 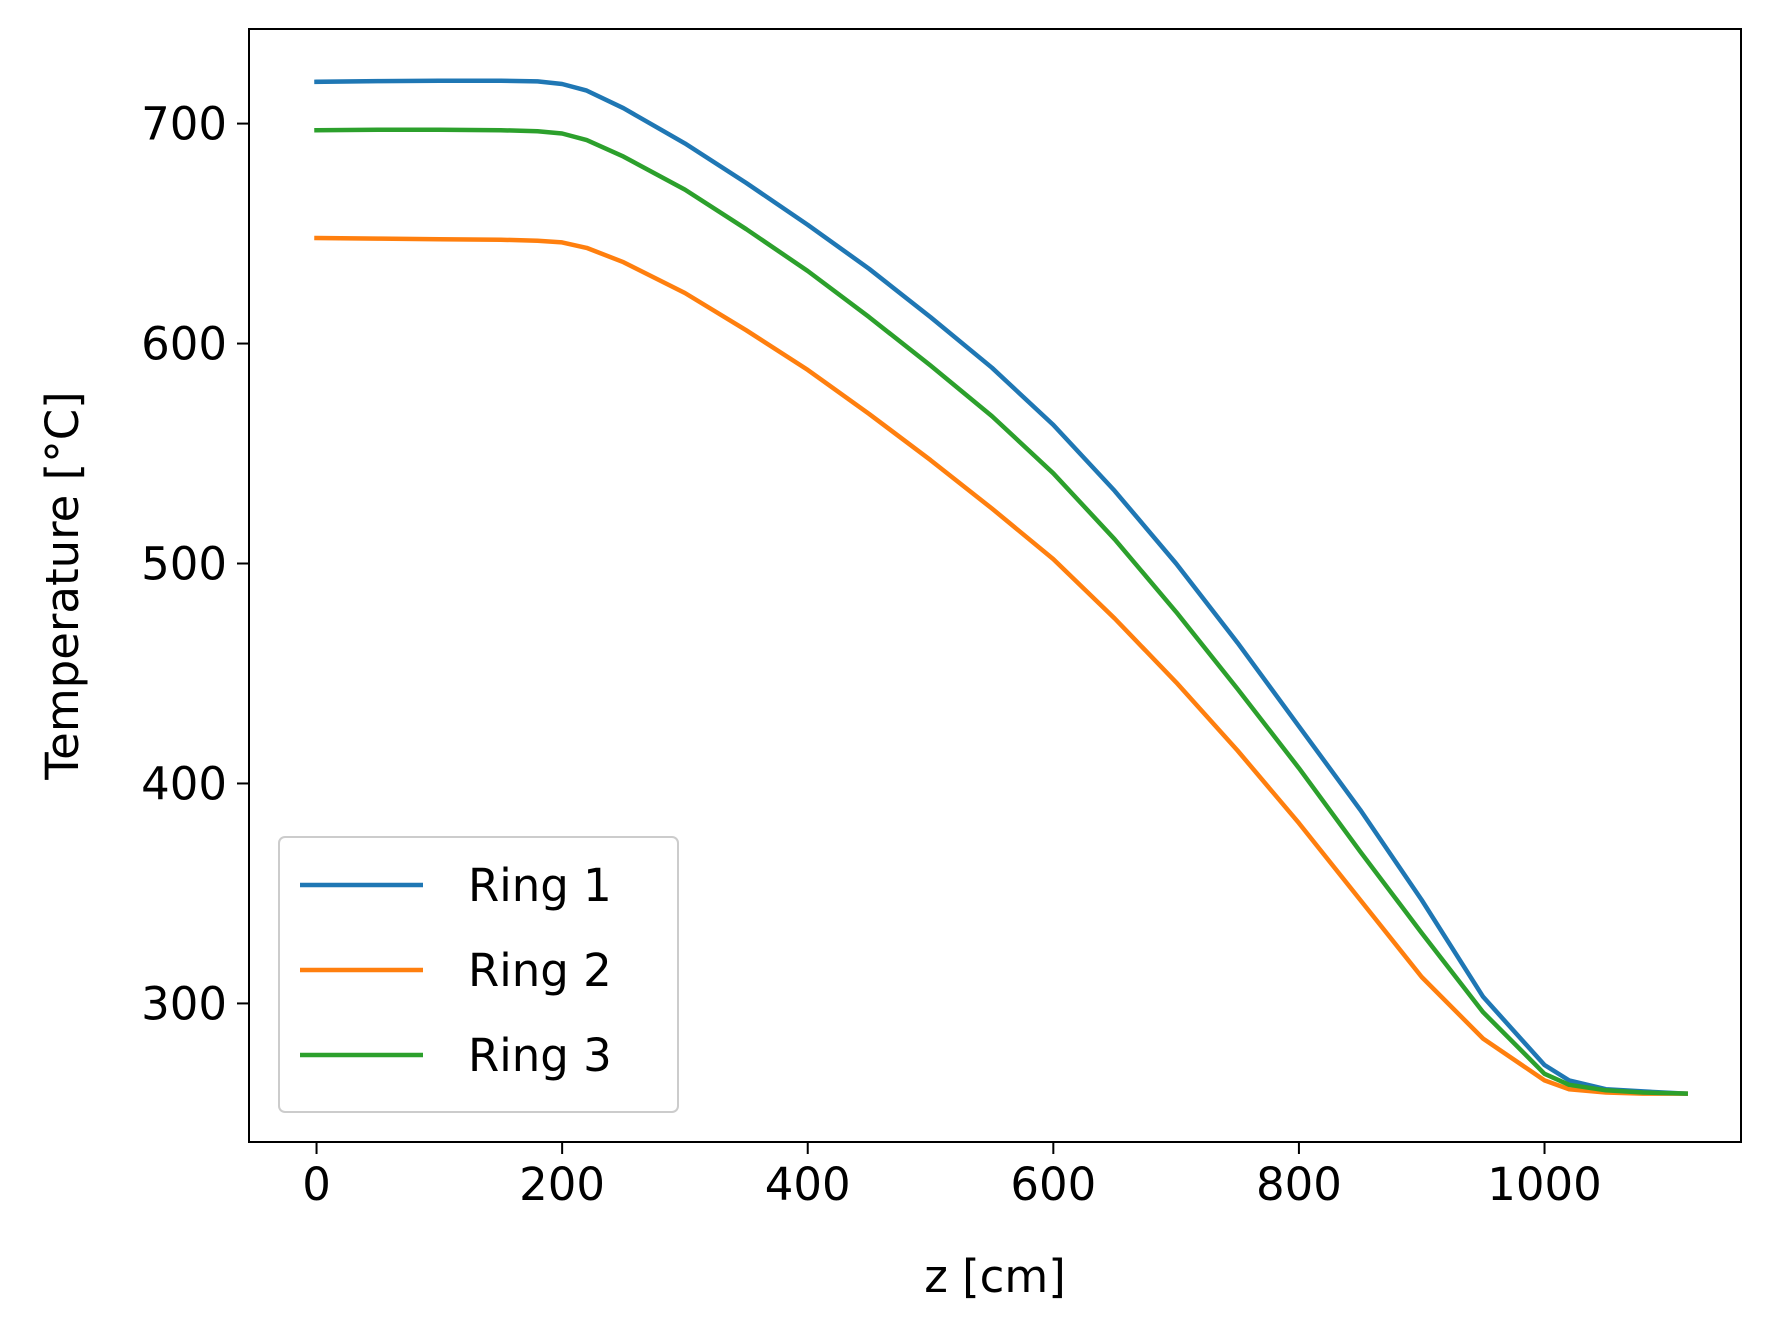 I want to click on y-axis: 300 400 500 600 700, so click(x=195, y=564).